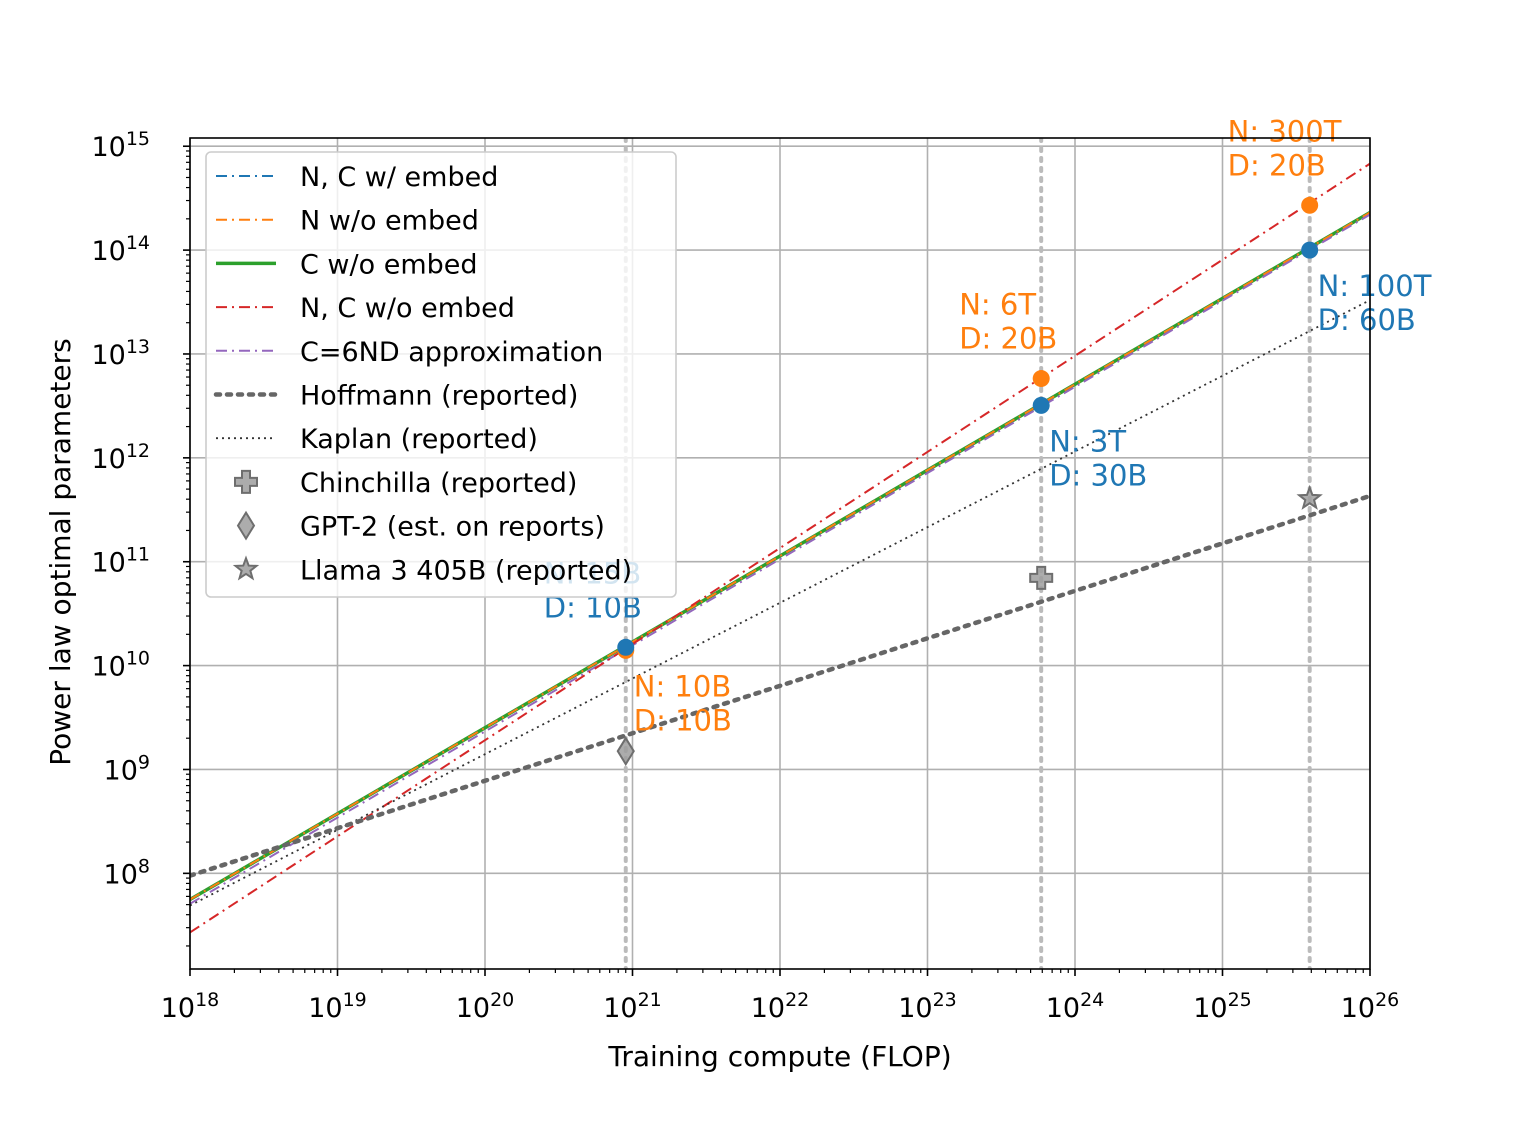  Describe the element at coordinates (389, 221) in the screenshot. I see `legend-label: N w/o embed` at that location.